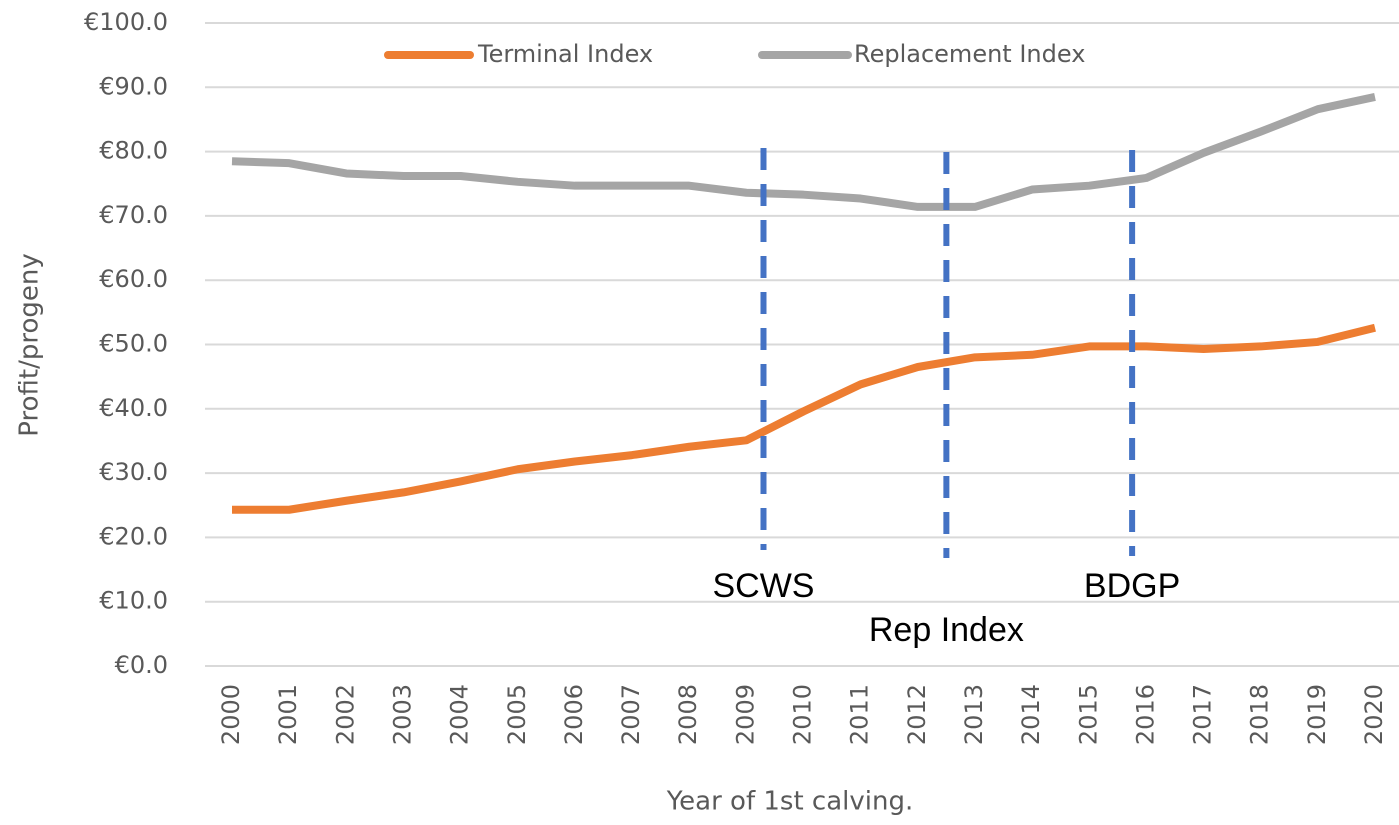 This screenshot has width=1399, height=825. Describe the element at coordinates (133, 472) in the screenshot. I see `y-tick-label: €30.0` at that location.